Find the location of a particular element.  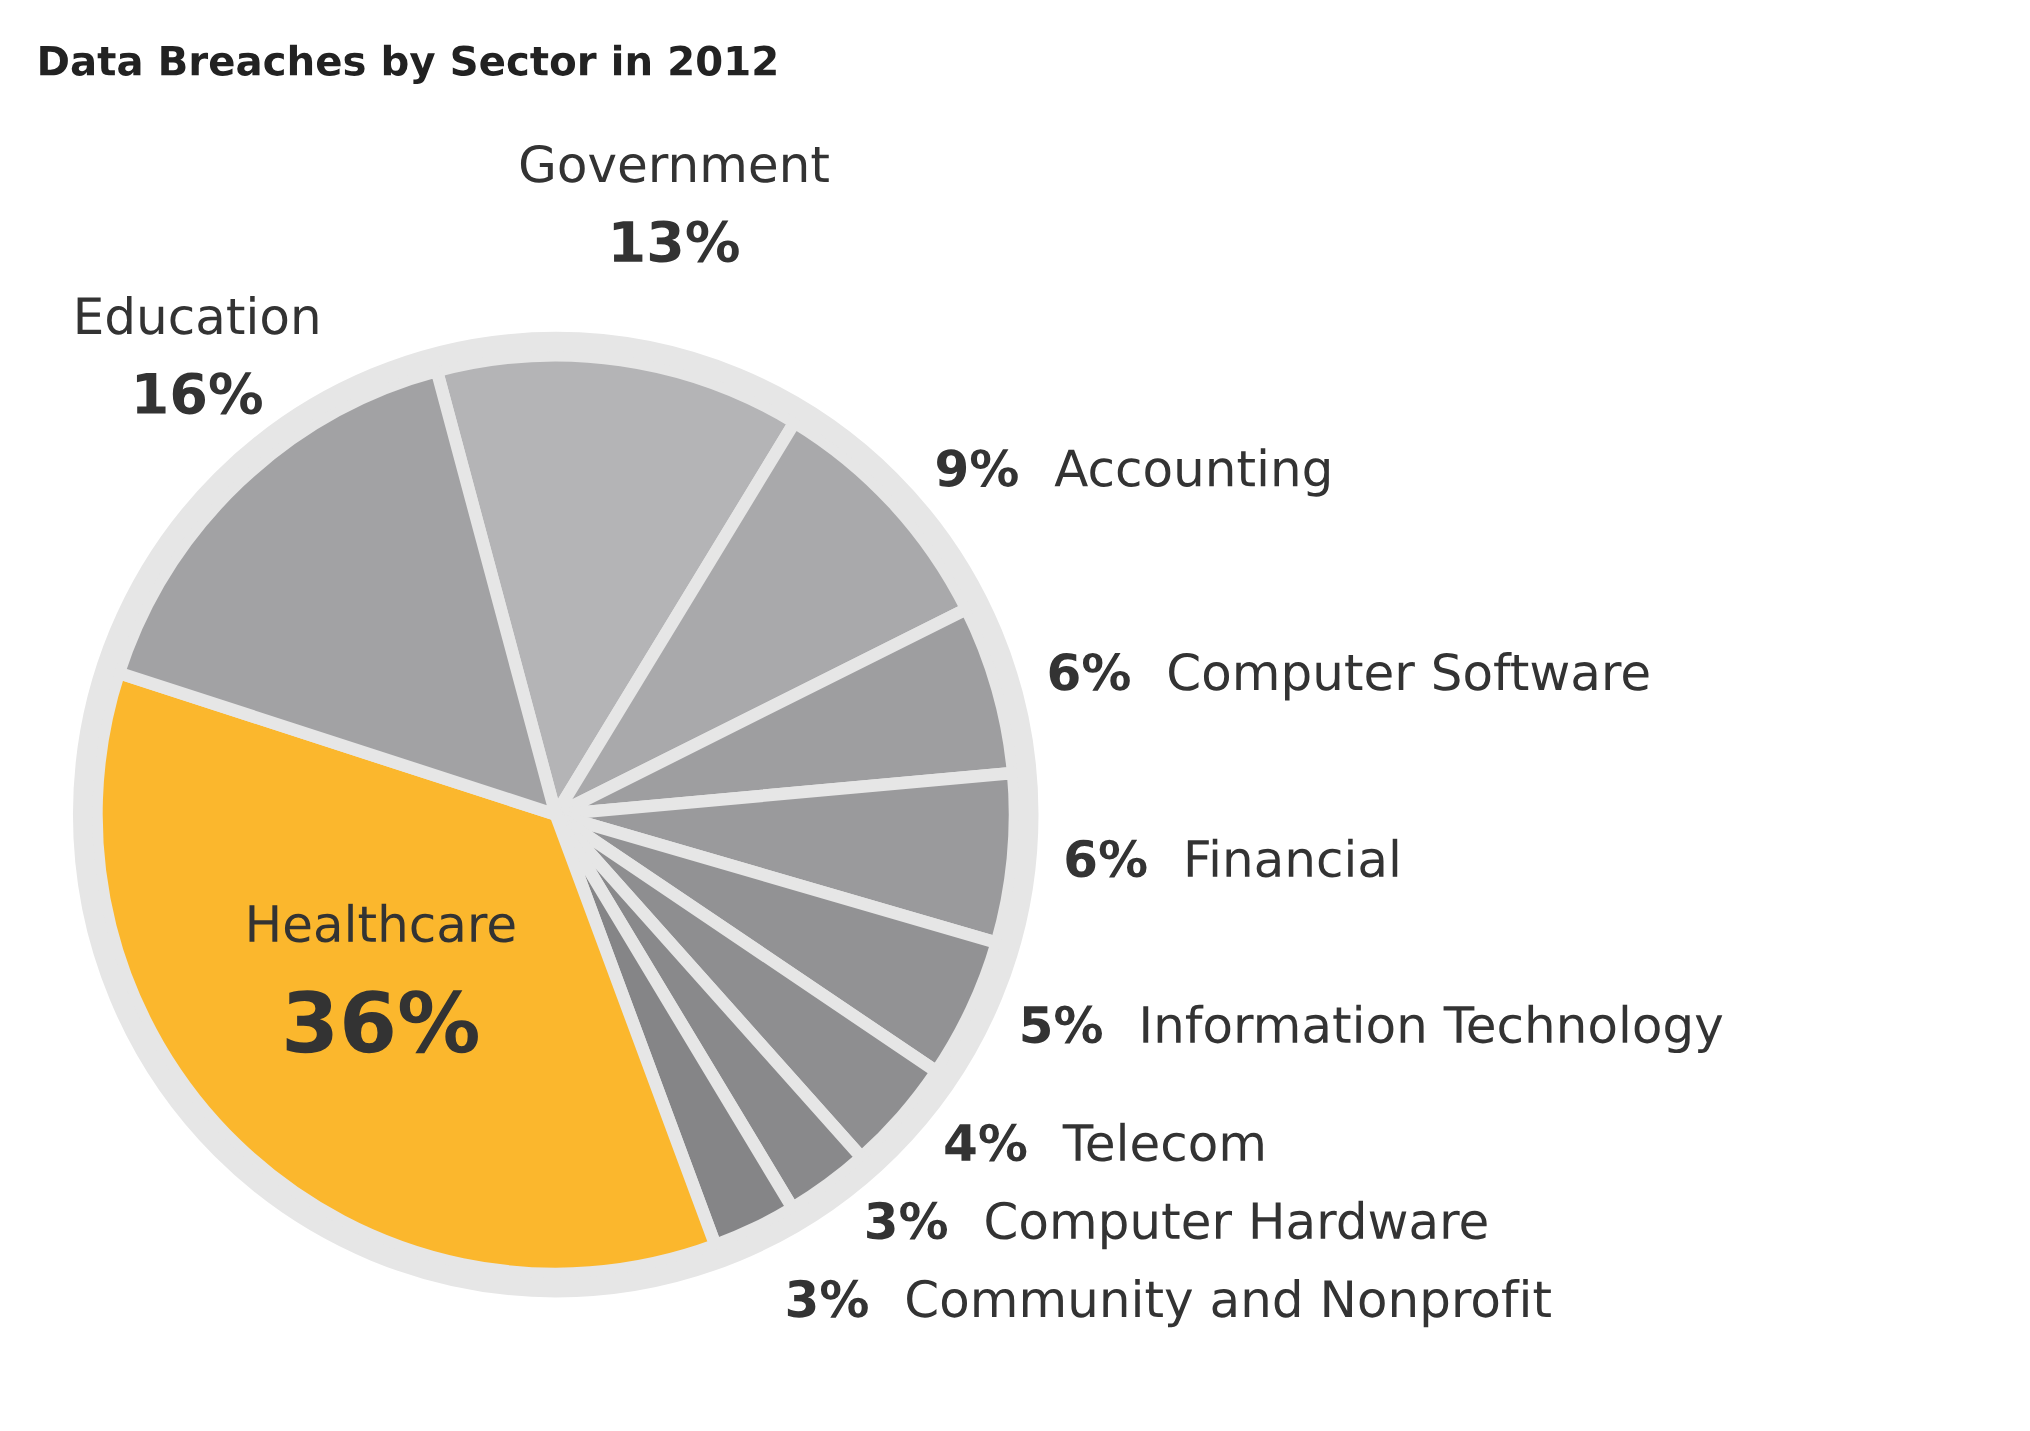

slice-label: Financial is located at coordinates (1292, 858).